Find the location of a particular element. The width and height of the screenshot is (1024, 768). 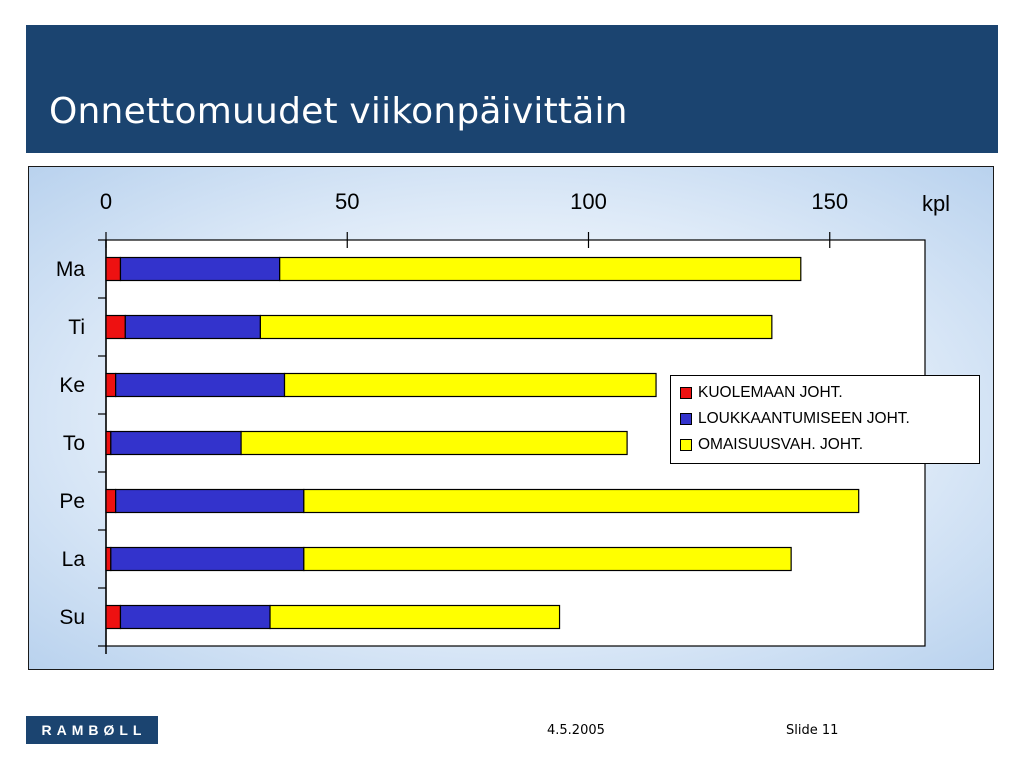

logo-text: RAMBØLL is located at coordinates (94, 730).